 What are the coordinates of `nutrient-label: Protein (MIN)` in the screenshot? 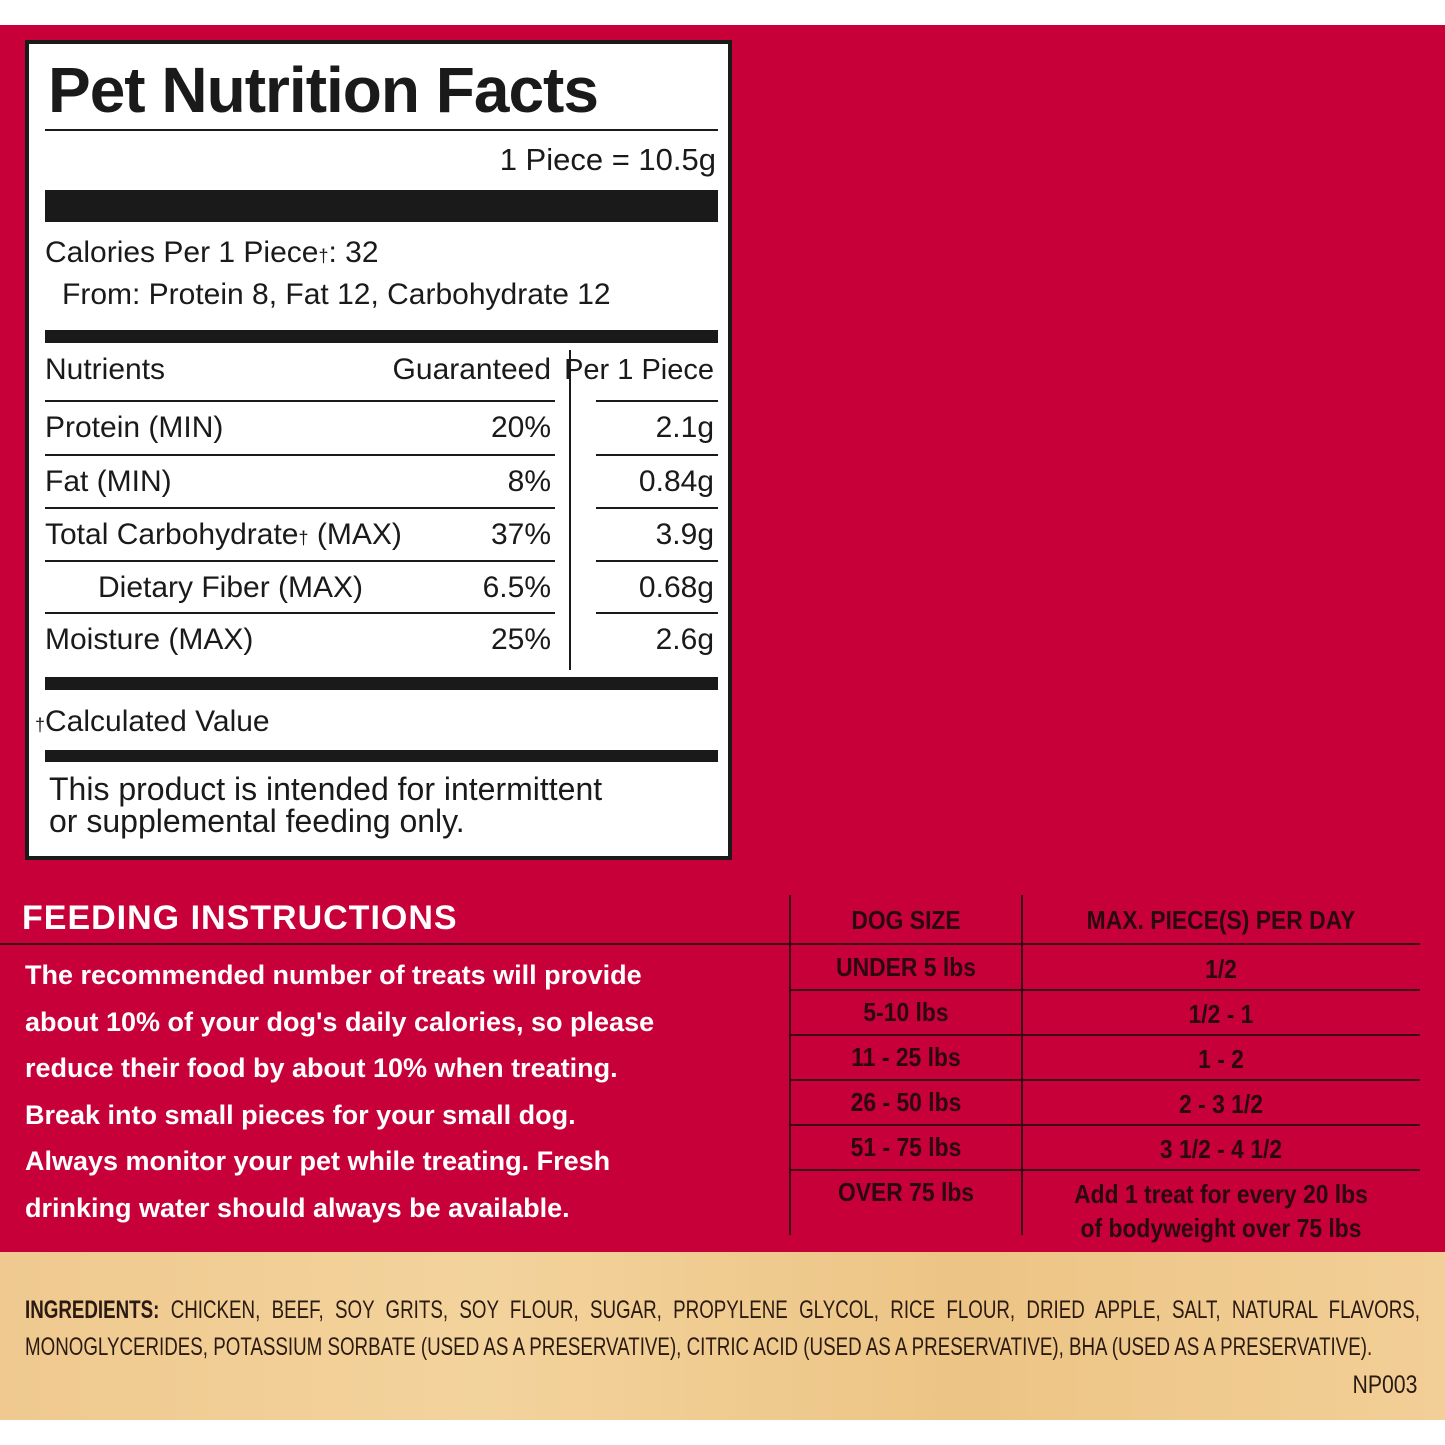 It's located at (134, 427).